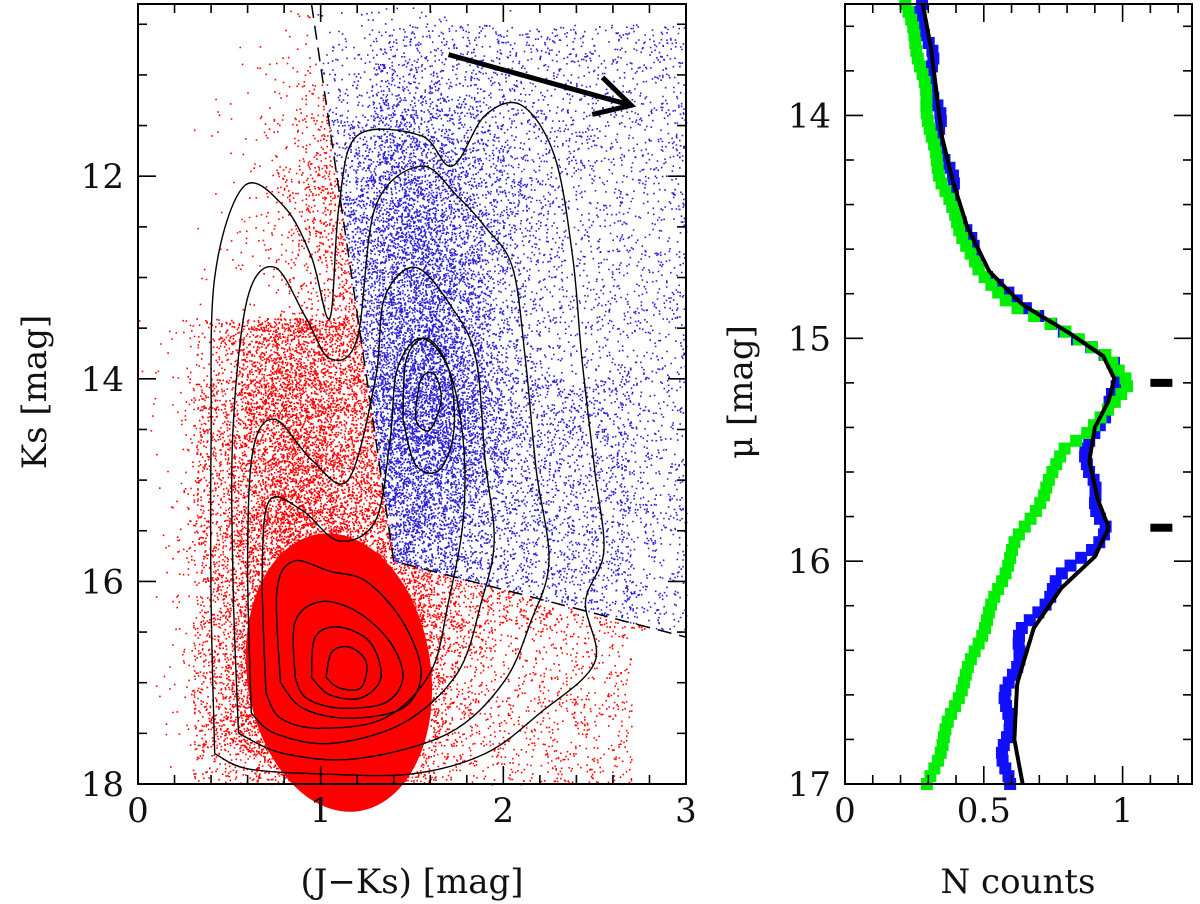  I want to click on cmd-x-tick-label: 3, so click(686, 811).